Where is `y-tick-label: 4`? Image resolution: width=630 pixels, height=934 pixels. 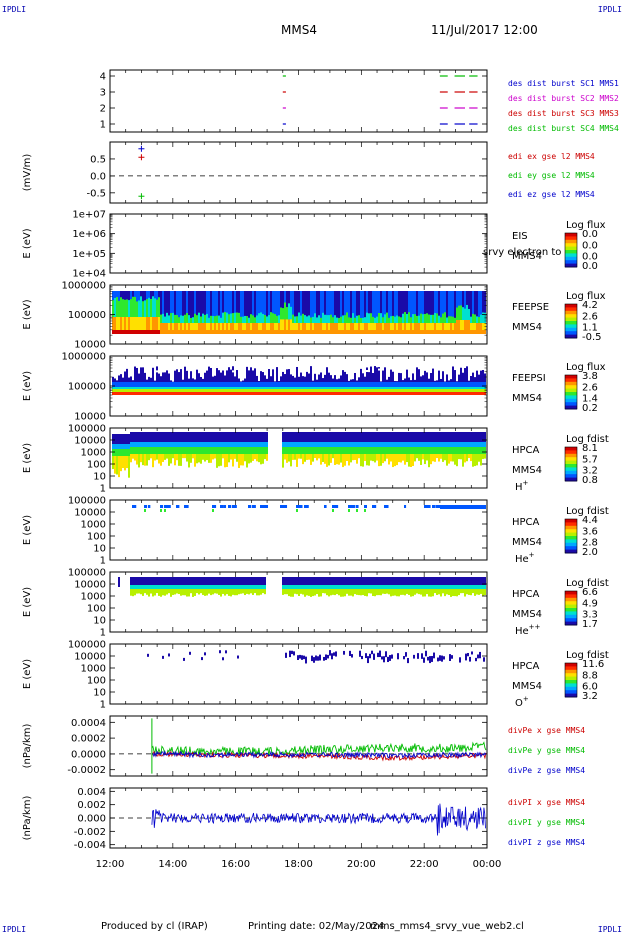 y-tick-label: 4 is located at coordinates (103, 77).